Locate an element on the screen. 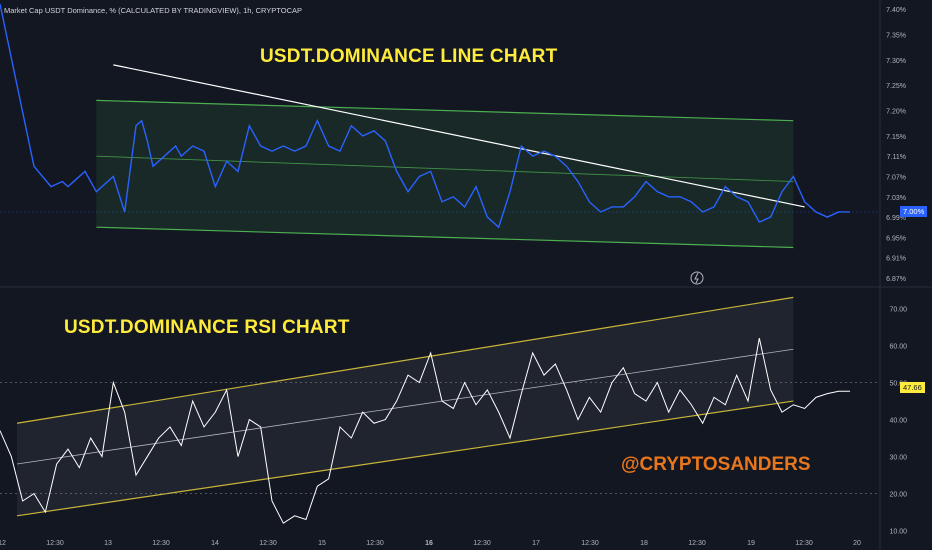 This screenshot has height=550, width=932. price-y-tick-label: 7.25% is located at coordinates (896, 86).